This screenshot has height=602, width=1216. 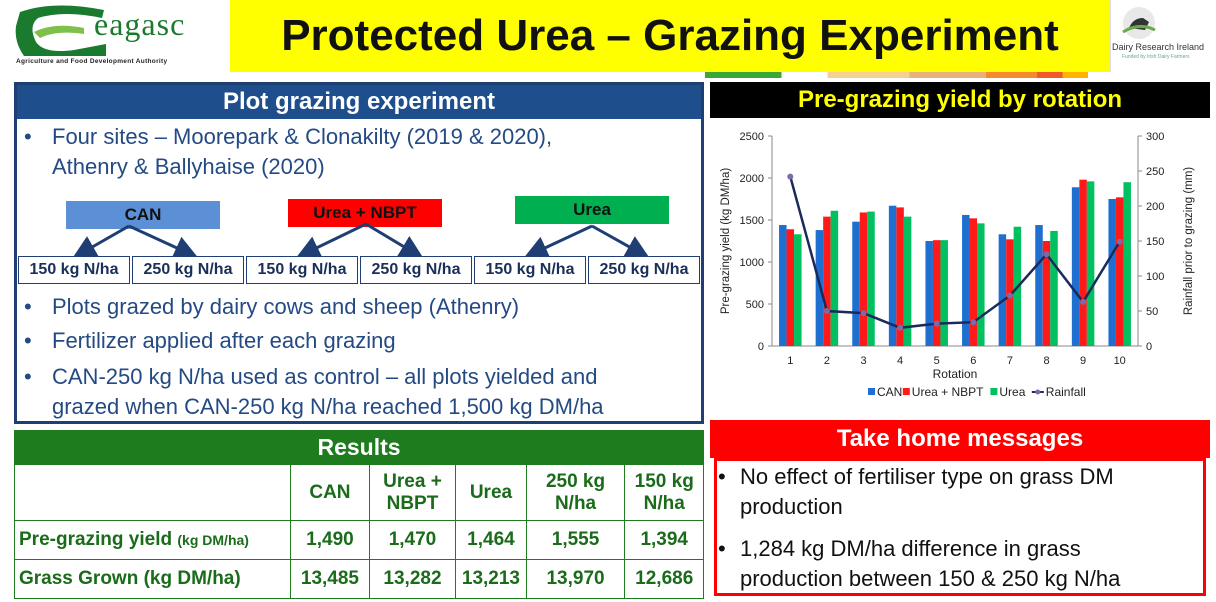 I want to click on column-header-line: 250 kg, so click(x=575, y=481).